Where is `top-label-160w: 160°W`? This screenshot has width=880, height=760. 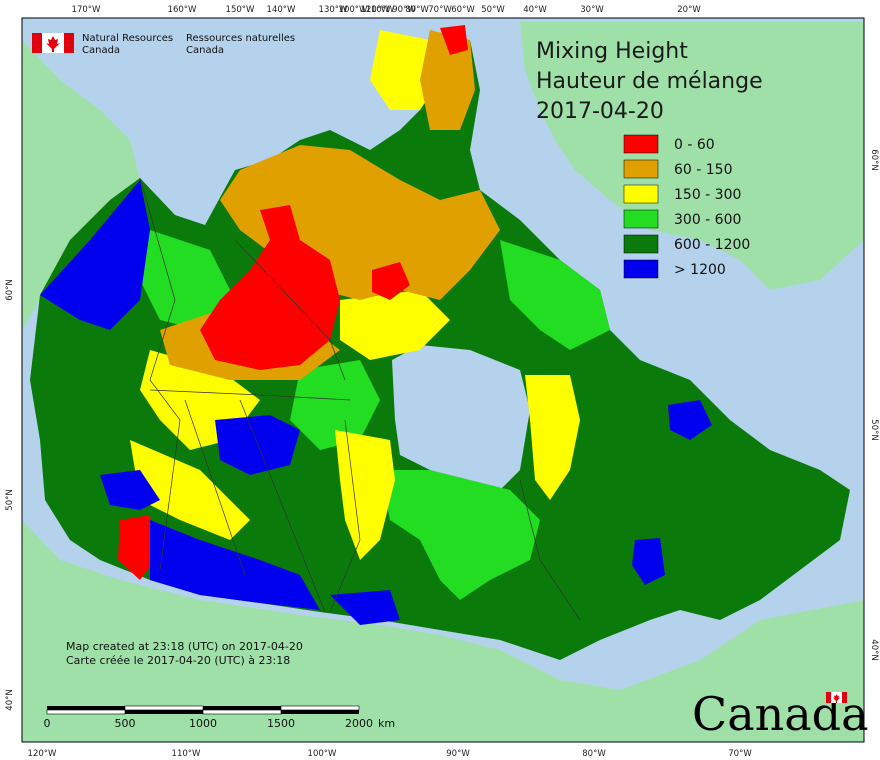
top-label-160w: 160°W is located at coordinates (182, 10).